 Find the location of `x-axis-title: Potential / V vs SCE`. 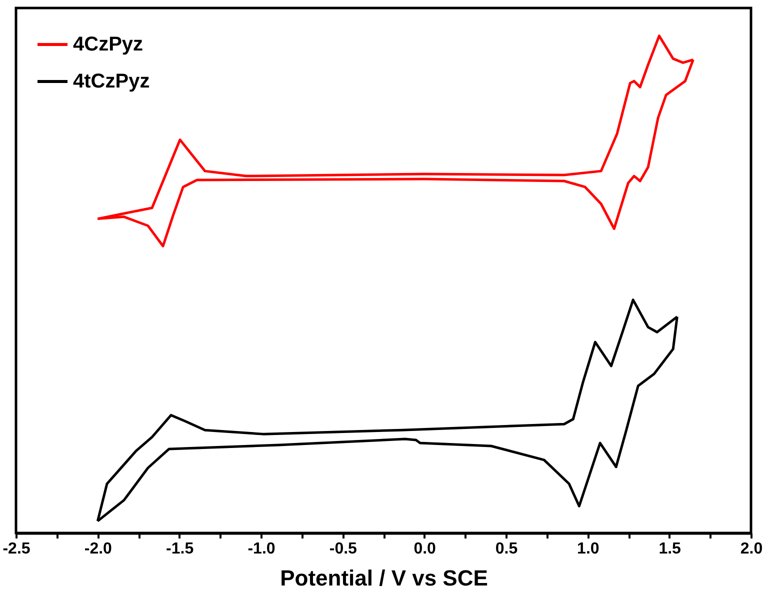

x-axis-title: Potential / V vs SCE is located at coordinates (384, 578).